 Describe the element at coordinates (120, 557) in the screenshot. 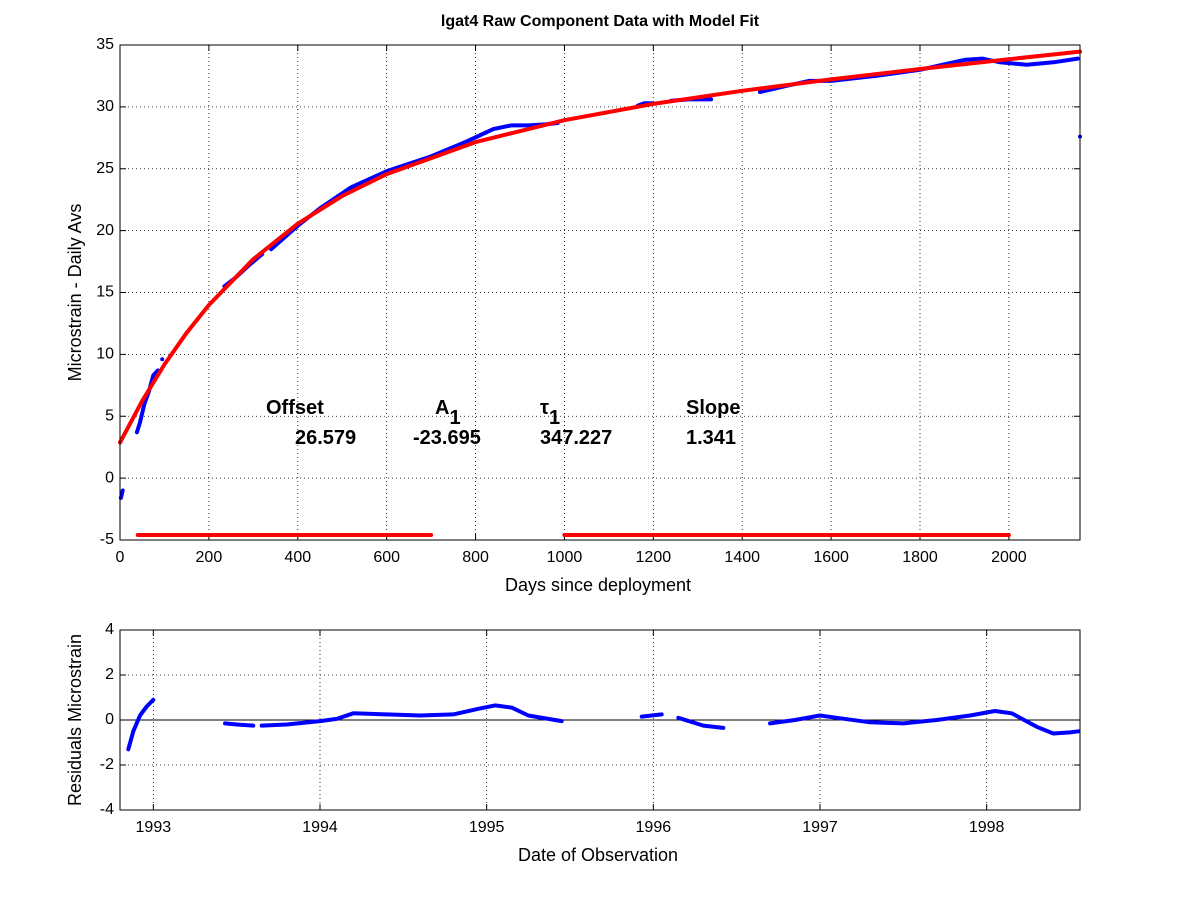

I see `x-tick-label: 0` at that location.